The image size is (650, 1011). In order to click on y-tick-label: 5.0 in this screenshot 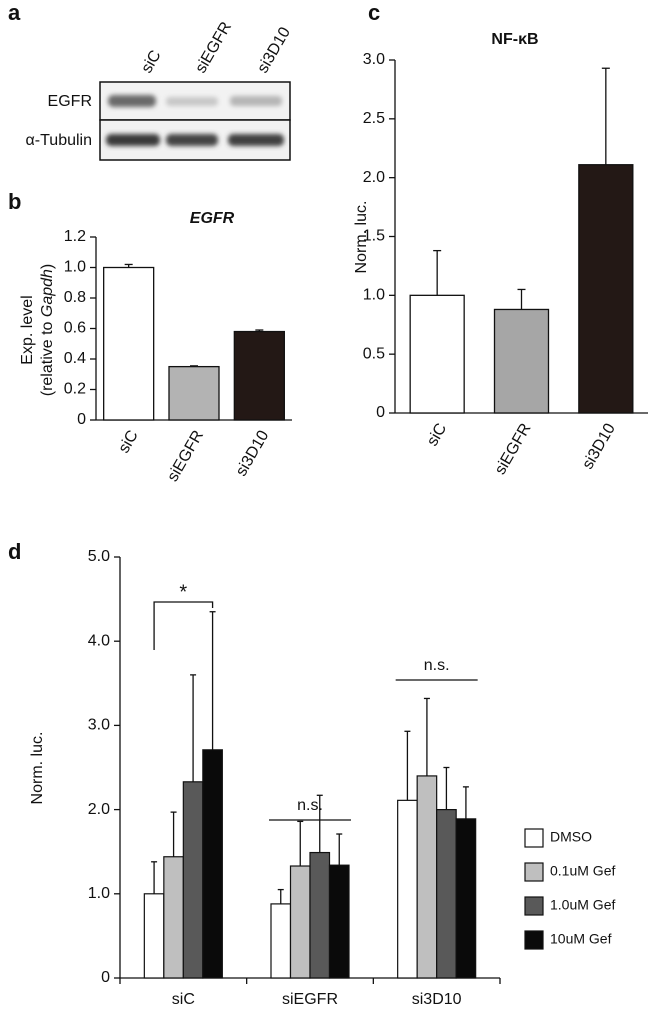, I will do `click(99, 556)`.